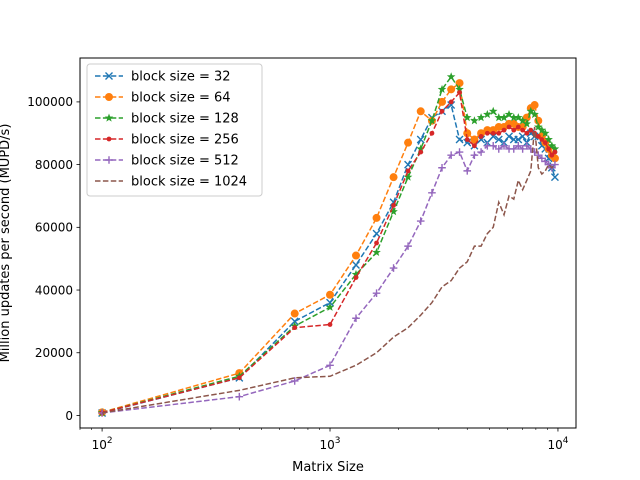 The image size is (640, 480). I want to click on legend-label: block size = 1024, so click(189, 182).